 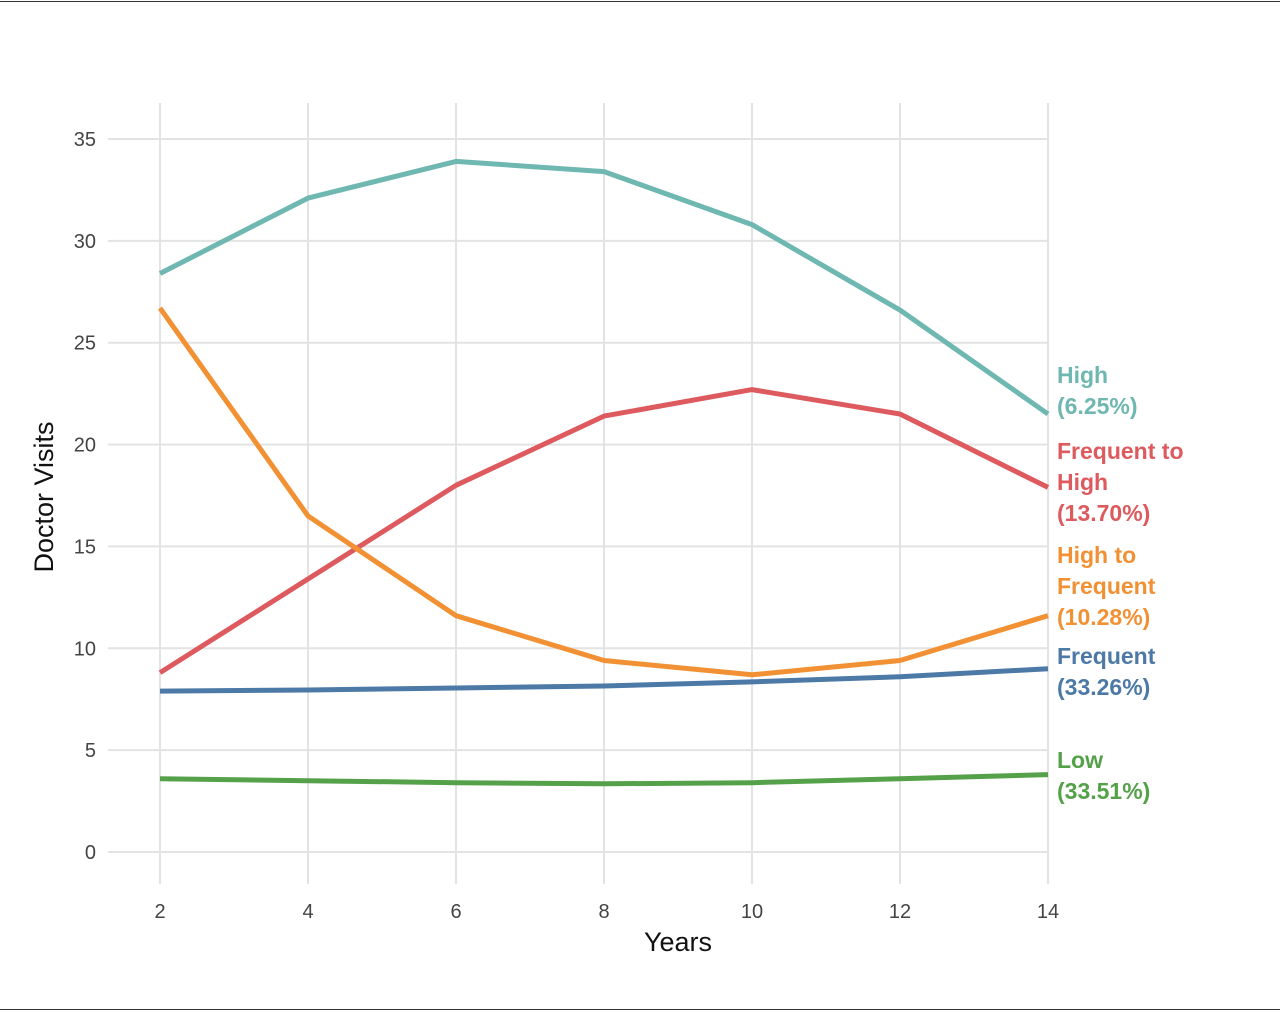 I want to click on series-label-line: (13.70%), so click(x=1103, y=513).